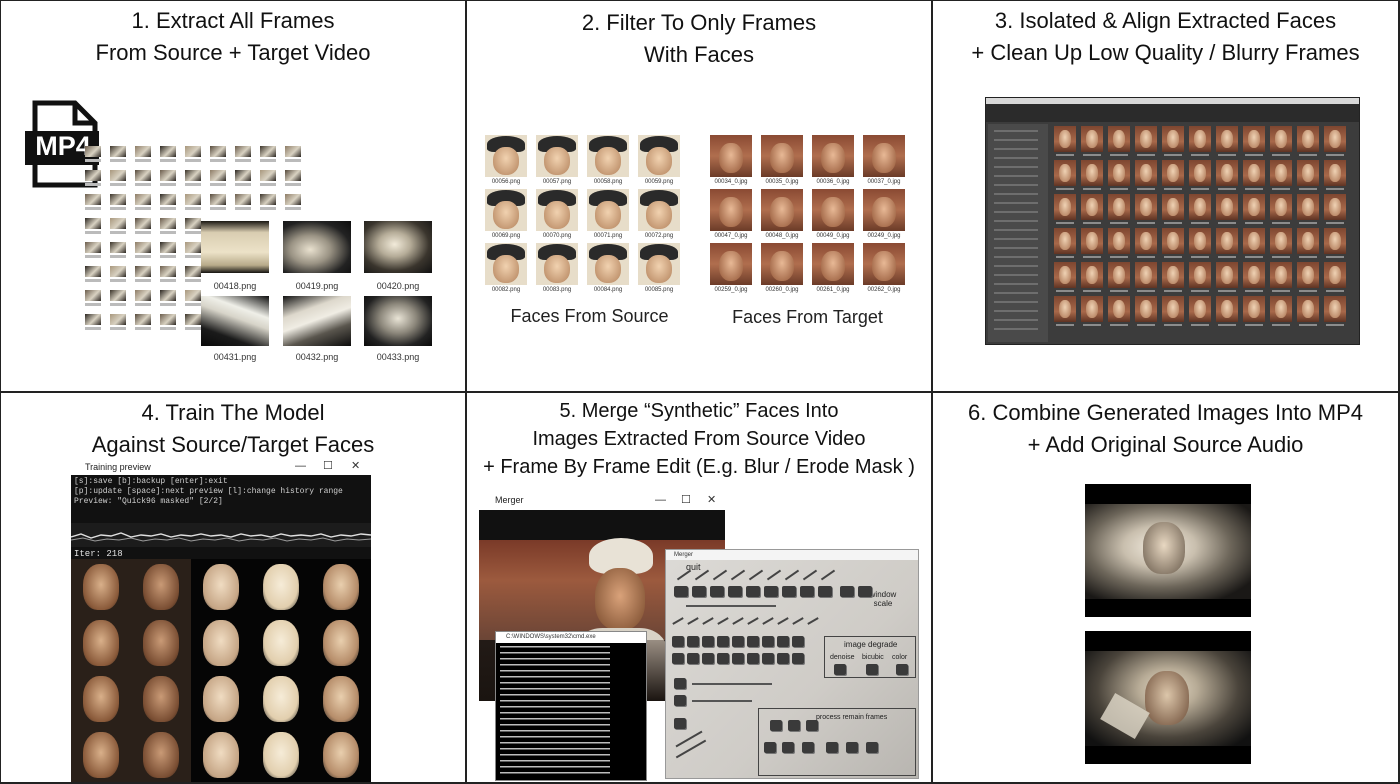  I want to click on source-face-cap, so click(506, 144).